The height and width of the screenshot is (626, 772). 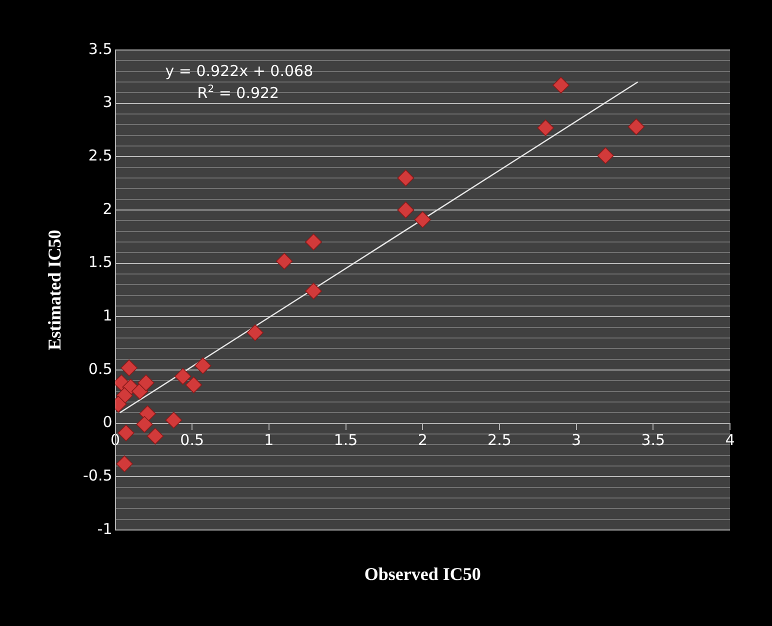 I want to click on y-tick-label: -1, so click(x=104, y=529).